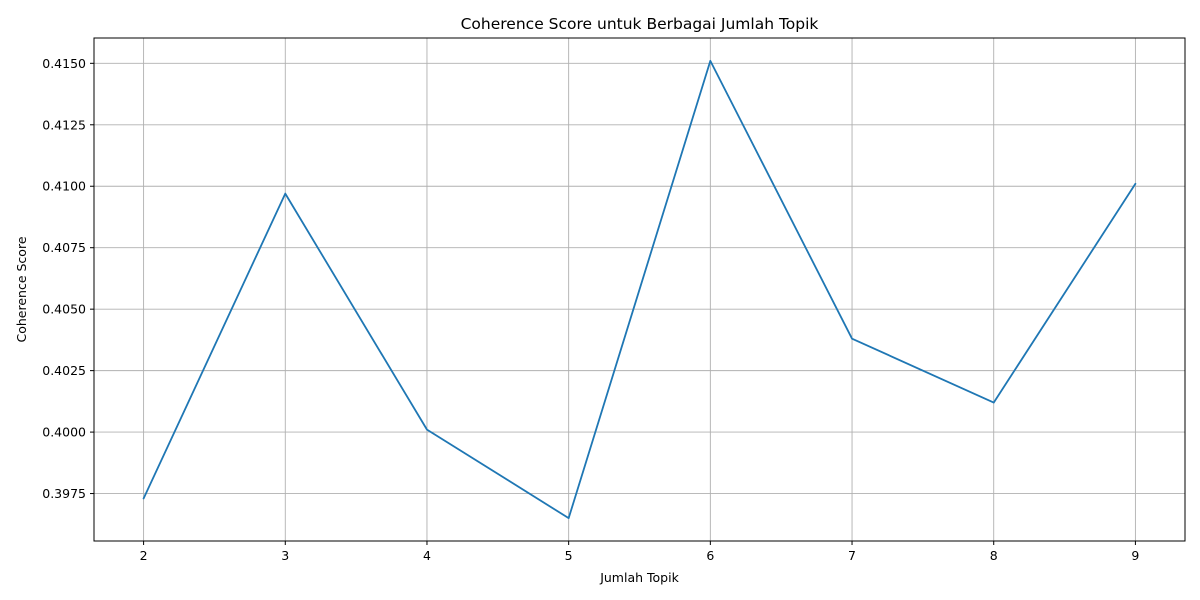 The width and height of the screenshot is (1200, 600). Describe the element at coordinates (427, 555) in the screenshot. I see `x-tick-label: 4` at that location.